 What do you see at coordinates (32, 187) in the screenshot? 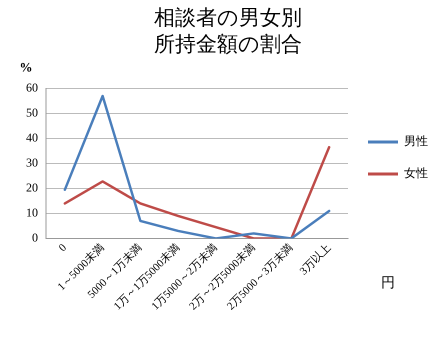
I see `y-tick-label: 20` at bounding box center [32, 187].